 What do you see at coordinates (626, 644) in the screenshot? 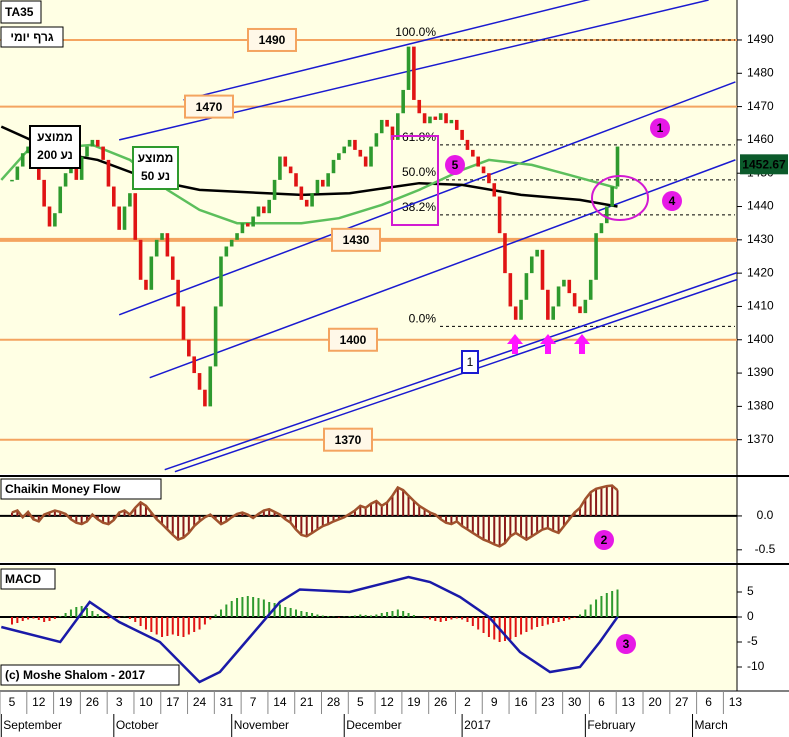
I see `marker-label: 3` at bounding box center [626, 644].